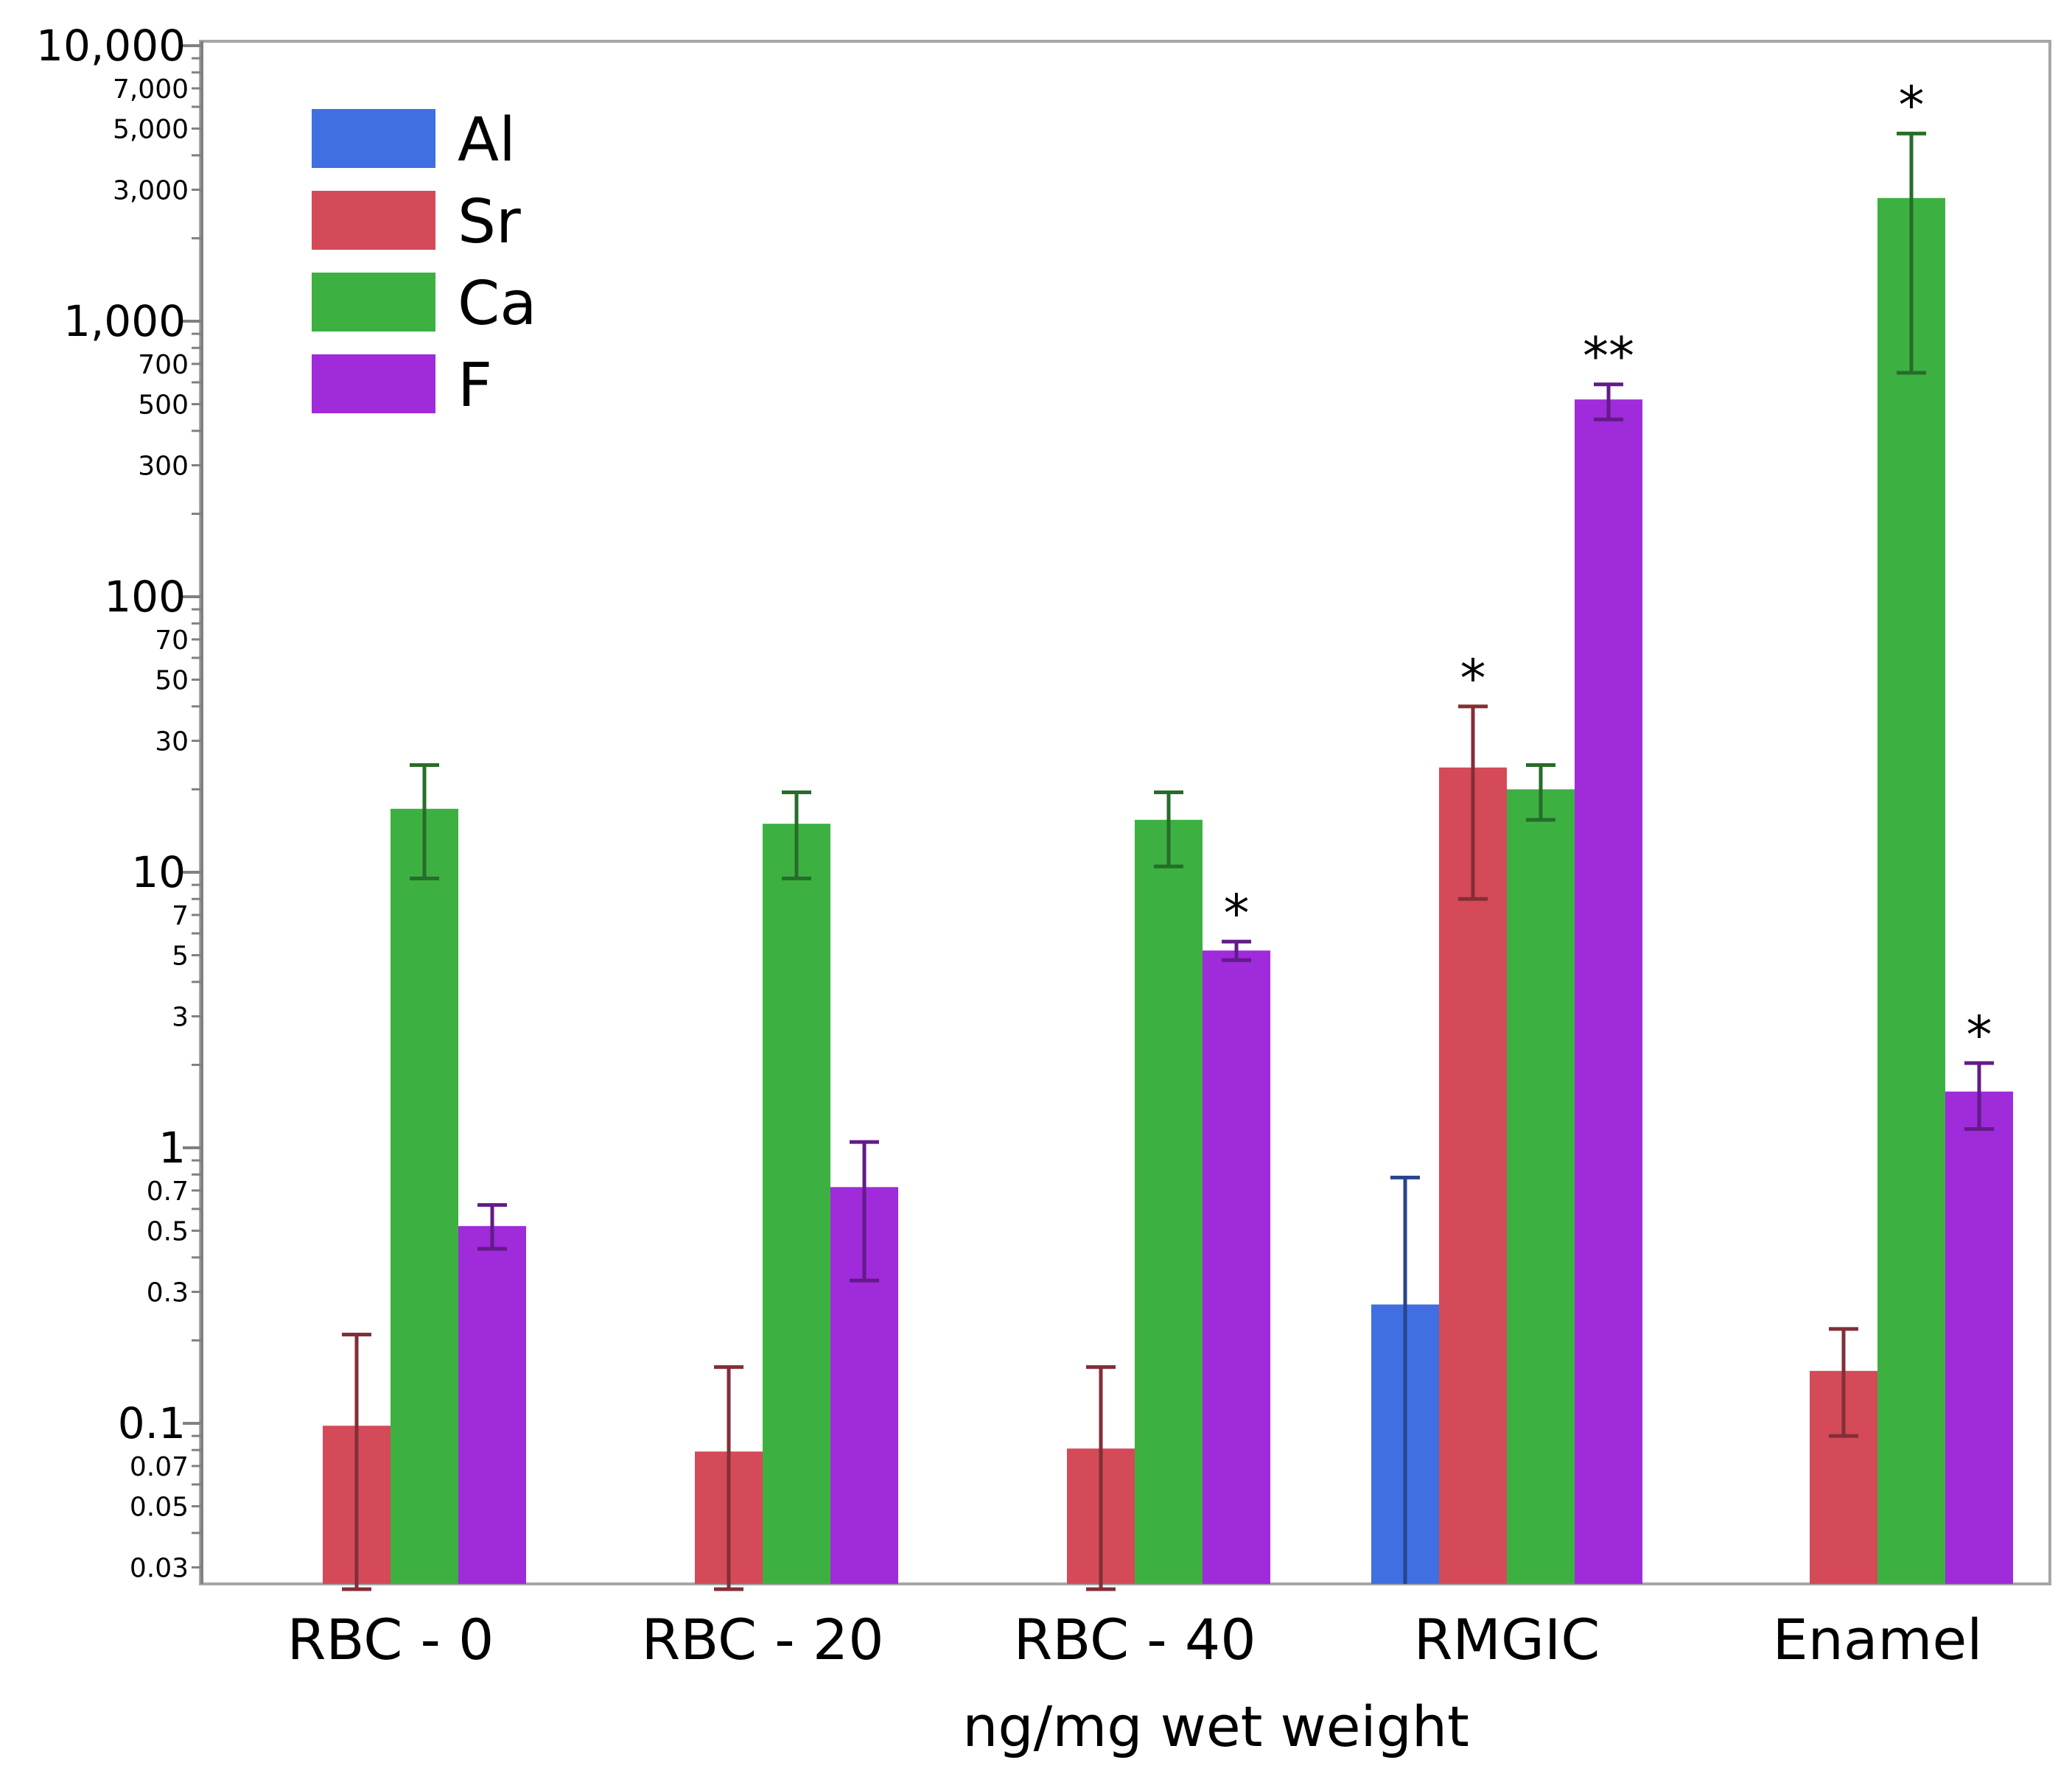 This screenshot has width=2072, height=1774. I want to click on y-minor-tick-label: 0.7, so click(168, 1192).